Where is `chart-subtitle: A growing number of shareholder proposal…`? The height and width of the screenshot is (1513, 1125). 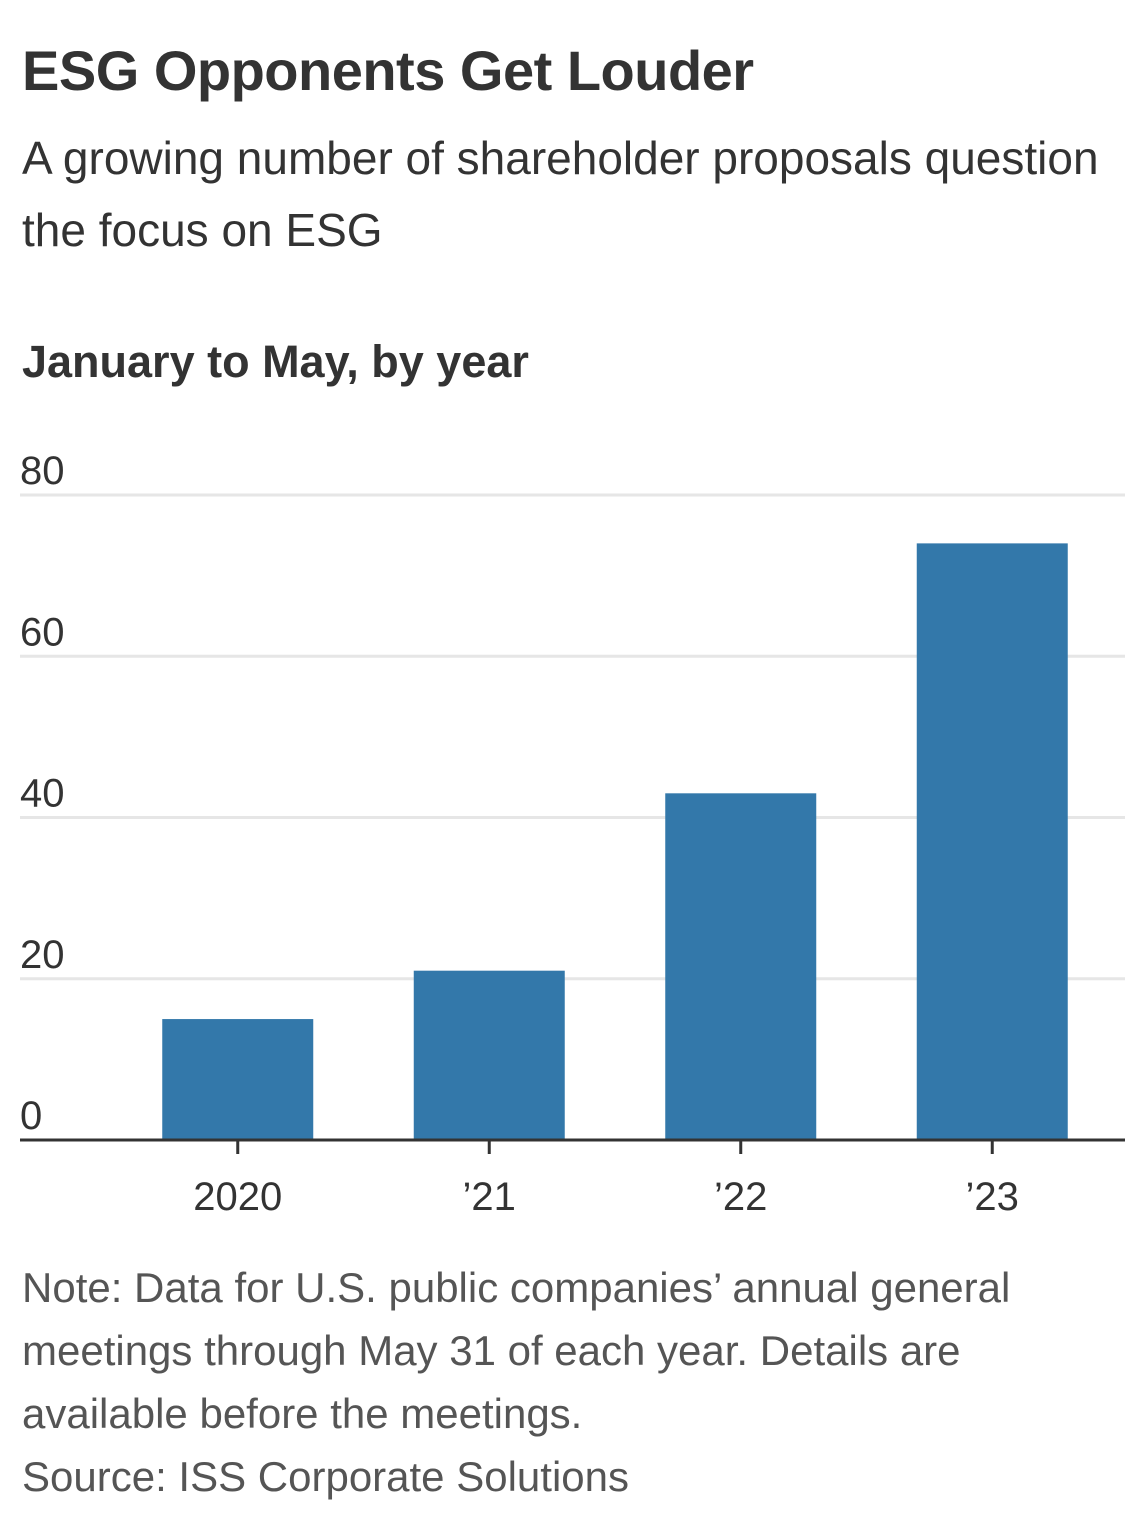
chart-subtitle: A growing number of shareholder proposal… is located at coordinates (560, 194).